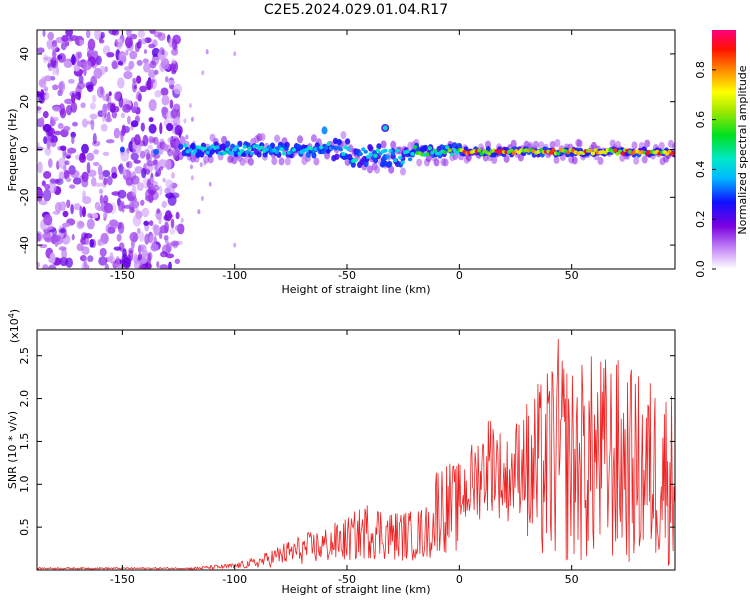  What do you see at coordinates (12, 150) in the screenshot?
I see `spectrogram-ylabel: Frequency (Hz)` at bounding box center [12, 150].